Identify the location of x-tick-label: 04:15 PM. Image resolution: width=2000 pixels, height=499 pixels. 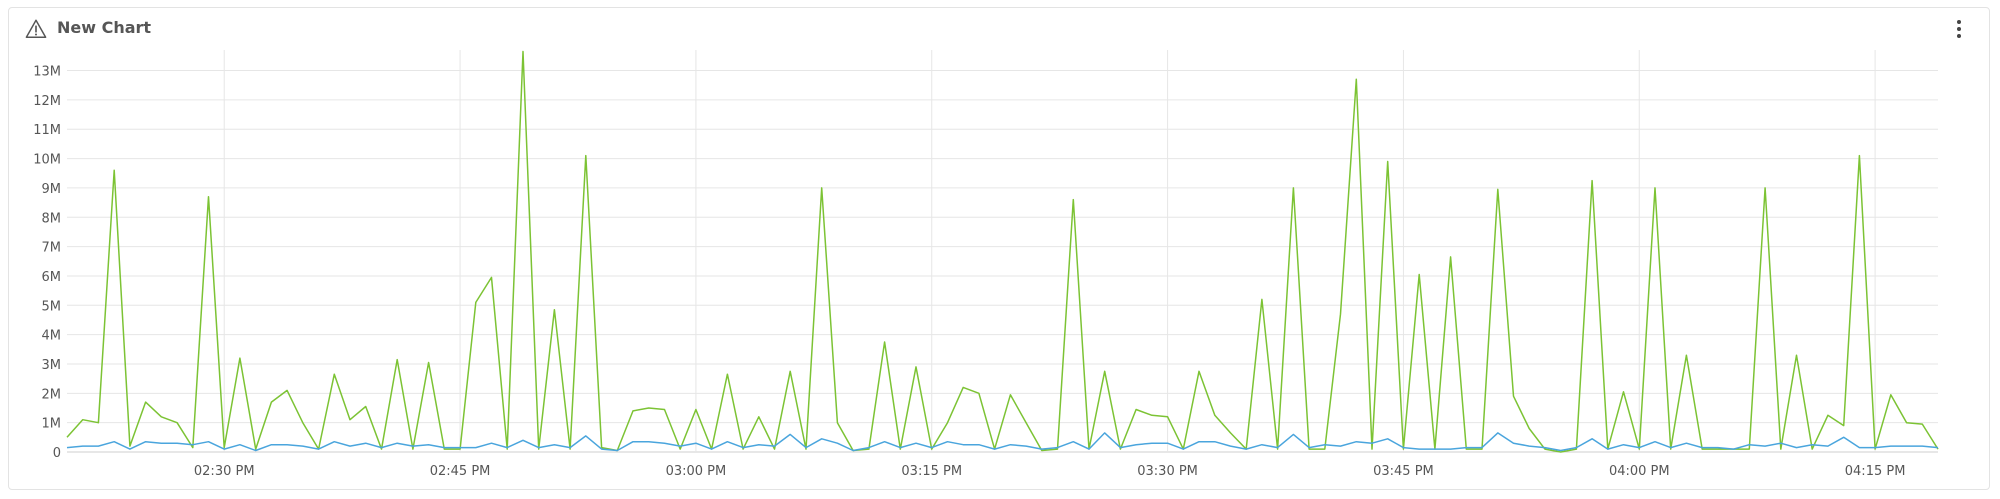
(1875, 471).